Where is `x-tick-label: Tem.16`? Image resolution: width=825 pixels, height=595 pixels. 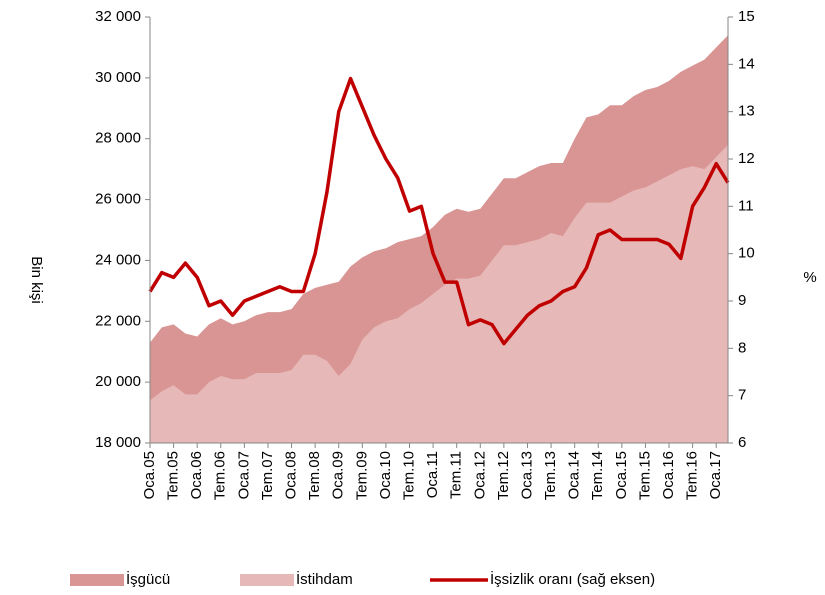 x-tick-label: Tem.16 is located at coordinates (692, 475).